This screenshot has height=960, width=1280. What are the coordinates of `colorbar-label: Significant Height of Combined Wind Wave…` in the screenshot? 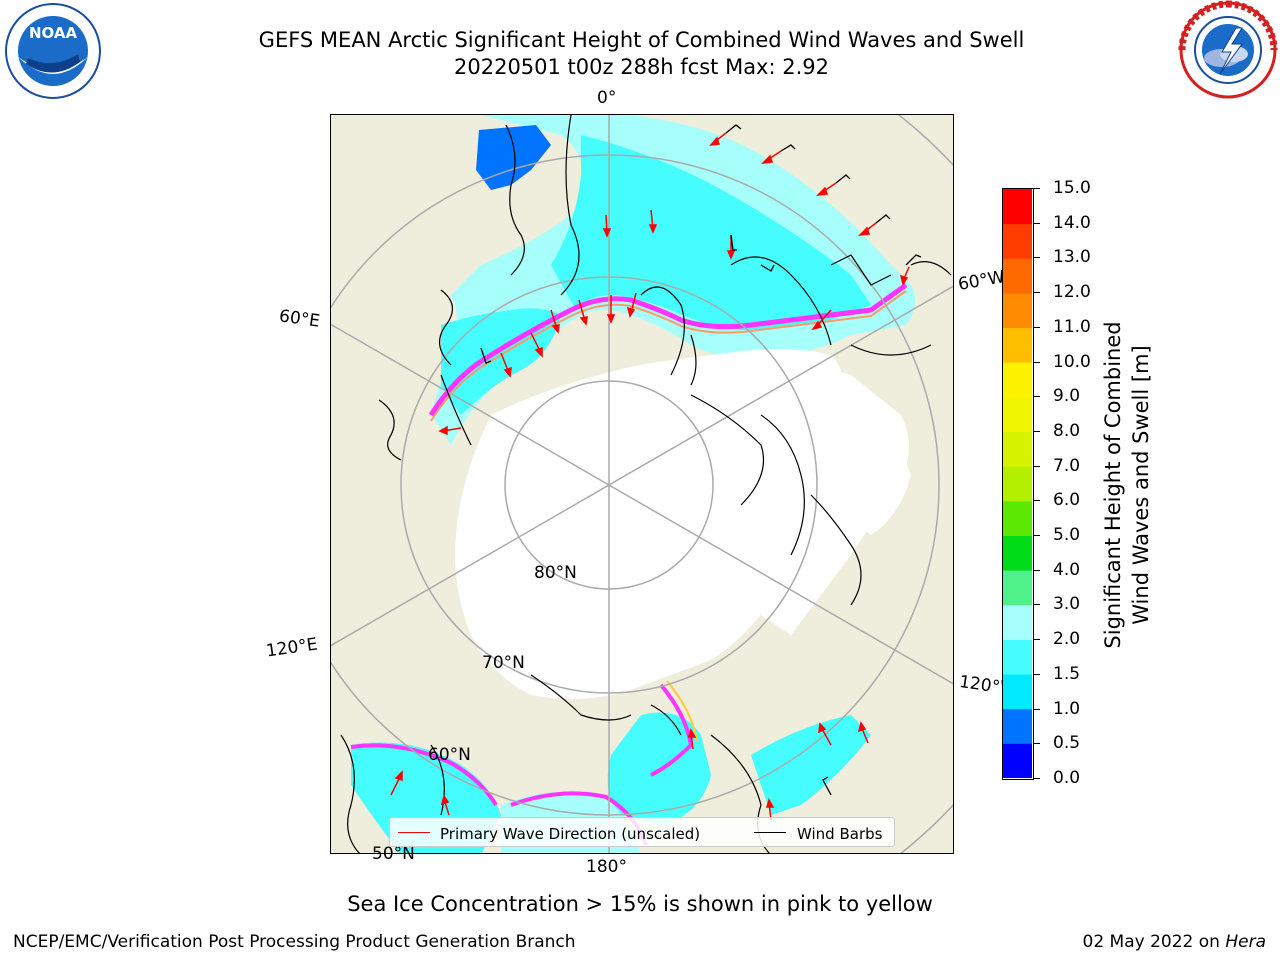 It's located at (1127, 484).